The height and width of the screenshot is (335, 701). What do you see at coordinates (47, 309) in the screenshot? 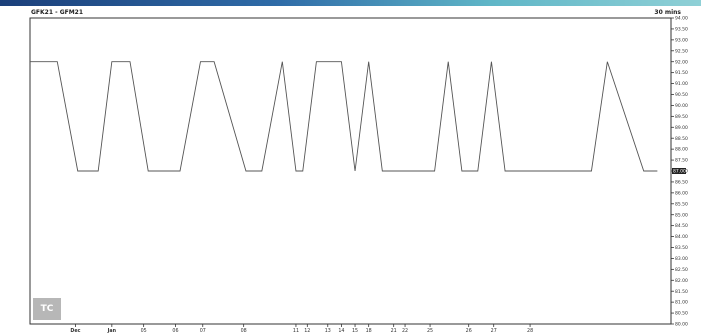
I see `watermark-logo: TC` at bounding box center [47, 309].